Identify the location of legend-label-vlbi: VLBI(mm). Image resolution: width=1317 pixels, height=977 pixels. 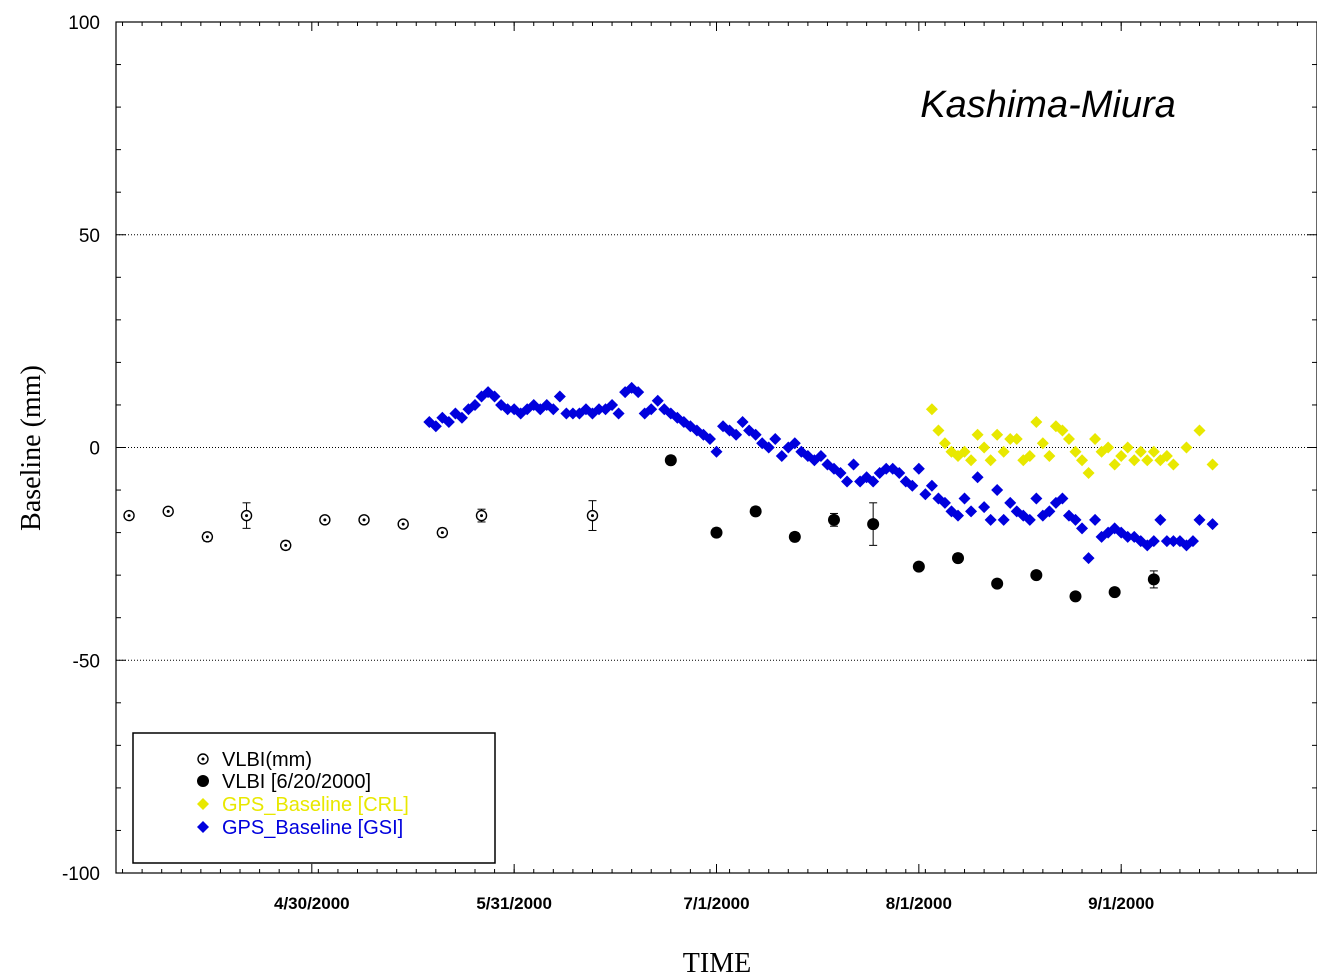
(267, 760).